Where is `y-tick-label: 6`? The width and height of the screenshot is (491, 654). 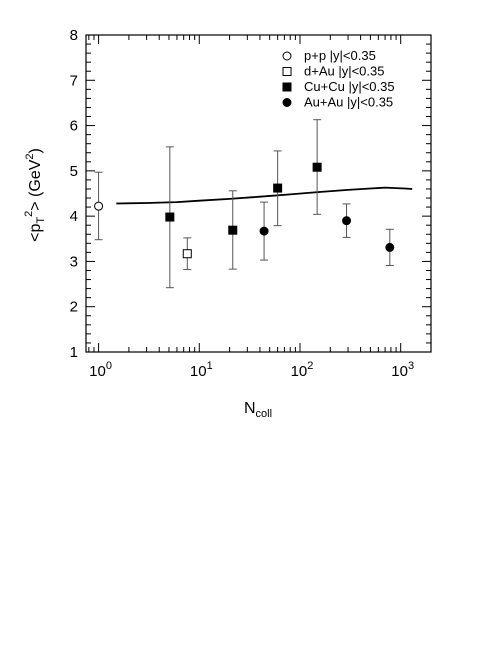 y-tick-label: 6 is located at coordinates (74, 126).